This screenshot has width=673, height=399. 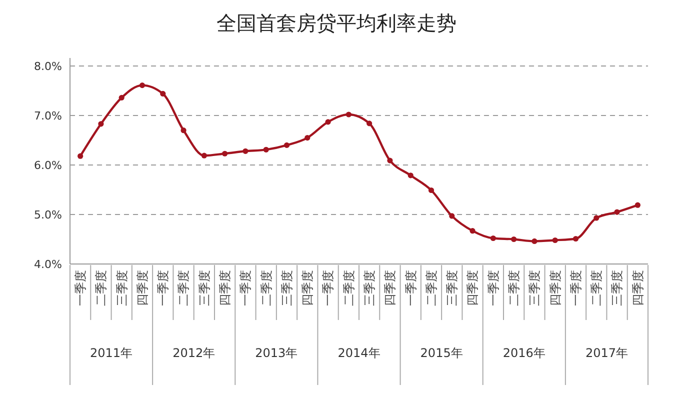 What do you see at coordinates (194, 353) in the screenshot?
I see `text: 2012年` at bounding box center [194, 353].